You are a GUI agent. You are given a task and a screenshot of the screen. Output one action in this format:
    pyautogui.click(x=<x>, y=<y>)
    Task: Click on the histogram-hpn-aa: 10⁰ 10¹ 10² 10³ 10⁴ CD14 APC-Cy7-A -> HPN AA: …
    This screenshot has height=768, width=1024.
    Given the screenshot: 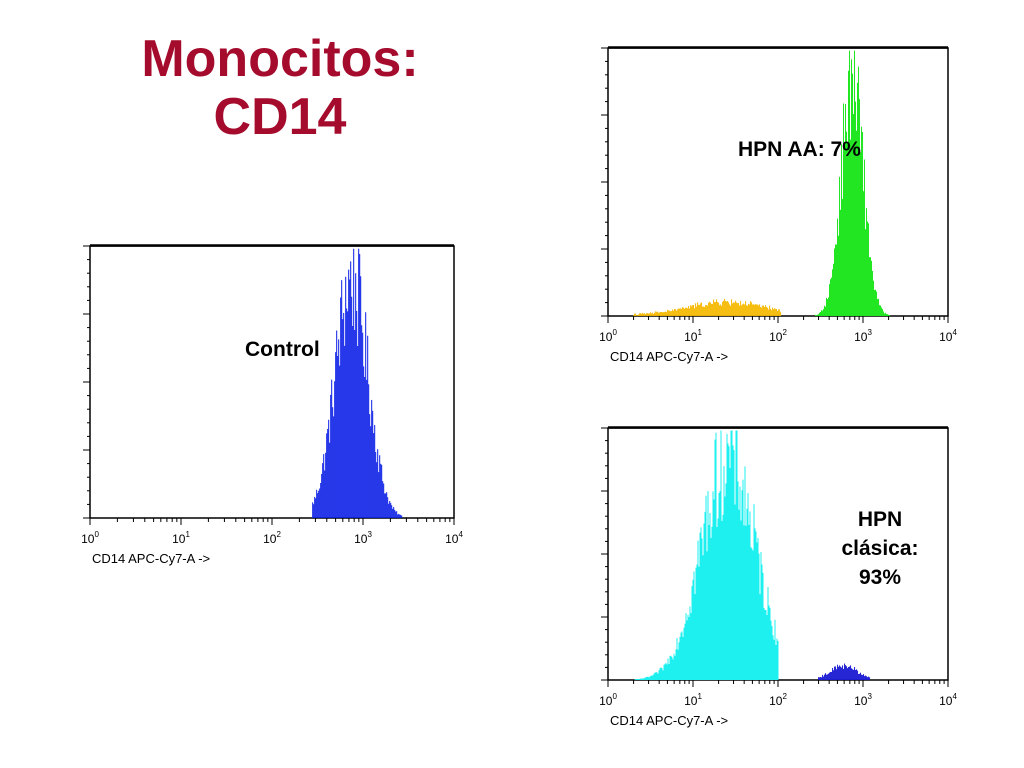 What is the action you would take?
    pyautogui.click(x=778, y=205)
    